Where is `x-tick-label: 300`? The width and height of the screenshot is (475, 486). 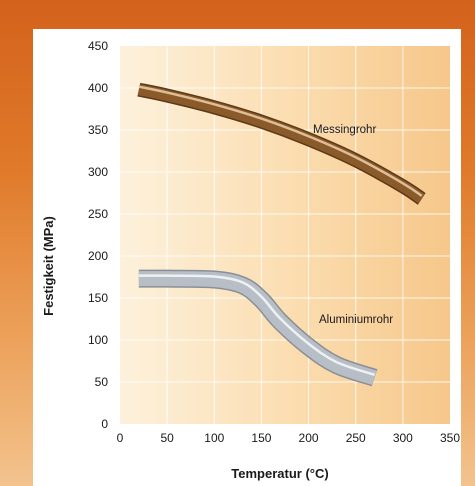 x-tick-label: 300 is located at coordinates (403, 438).